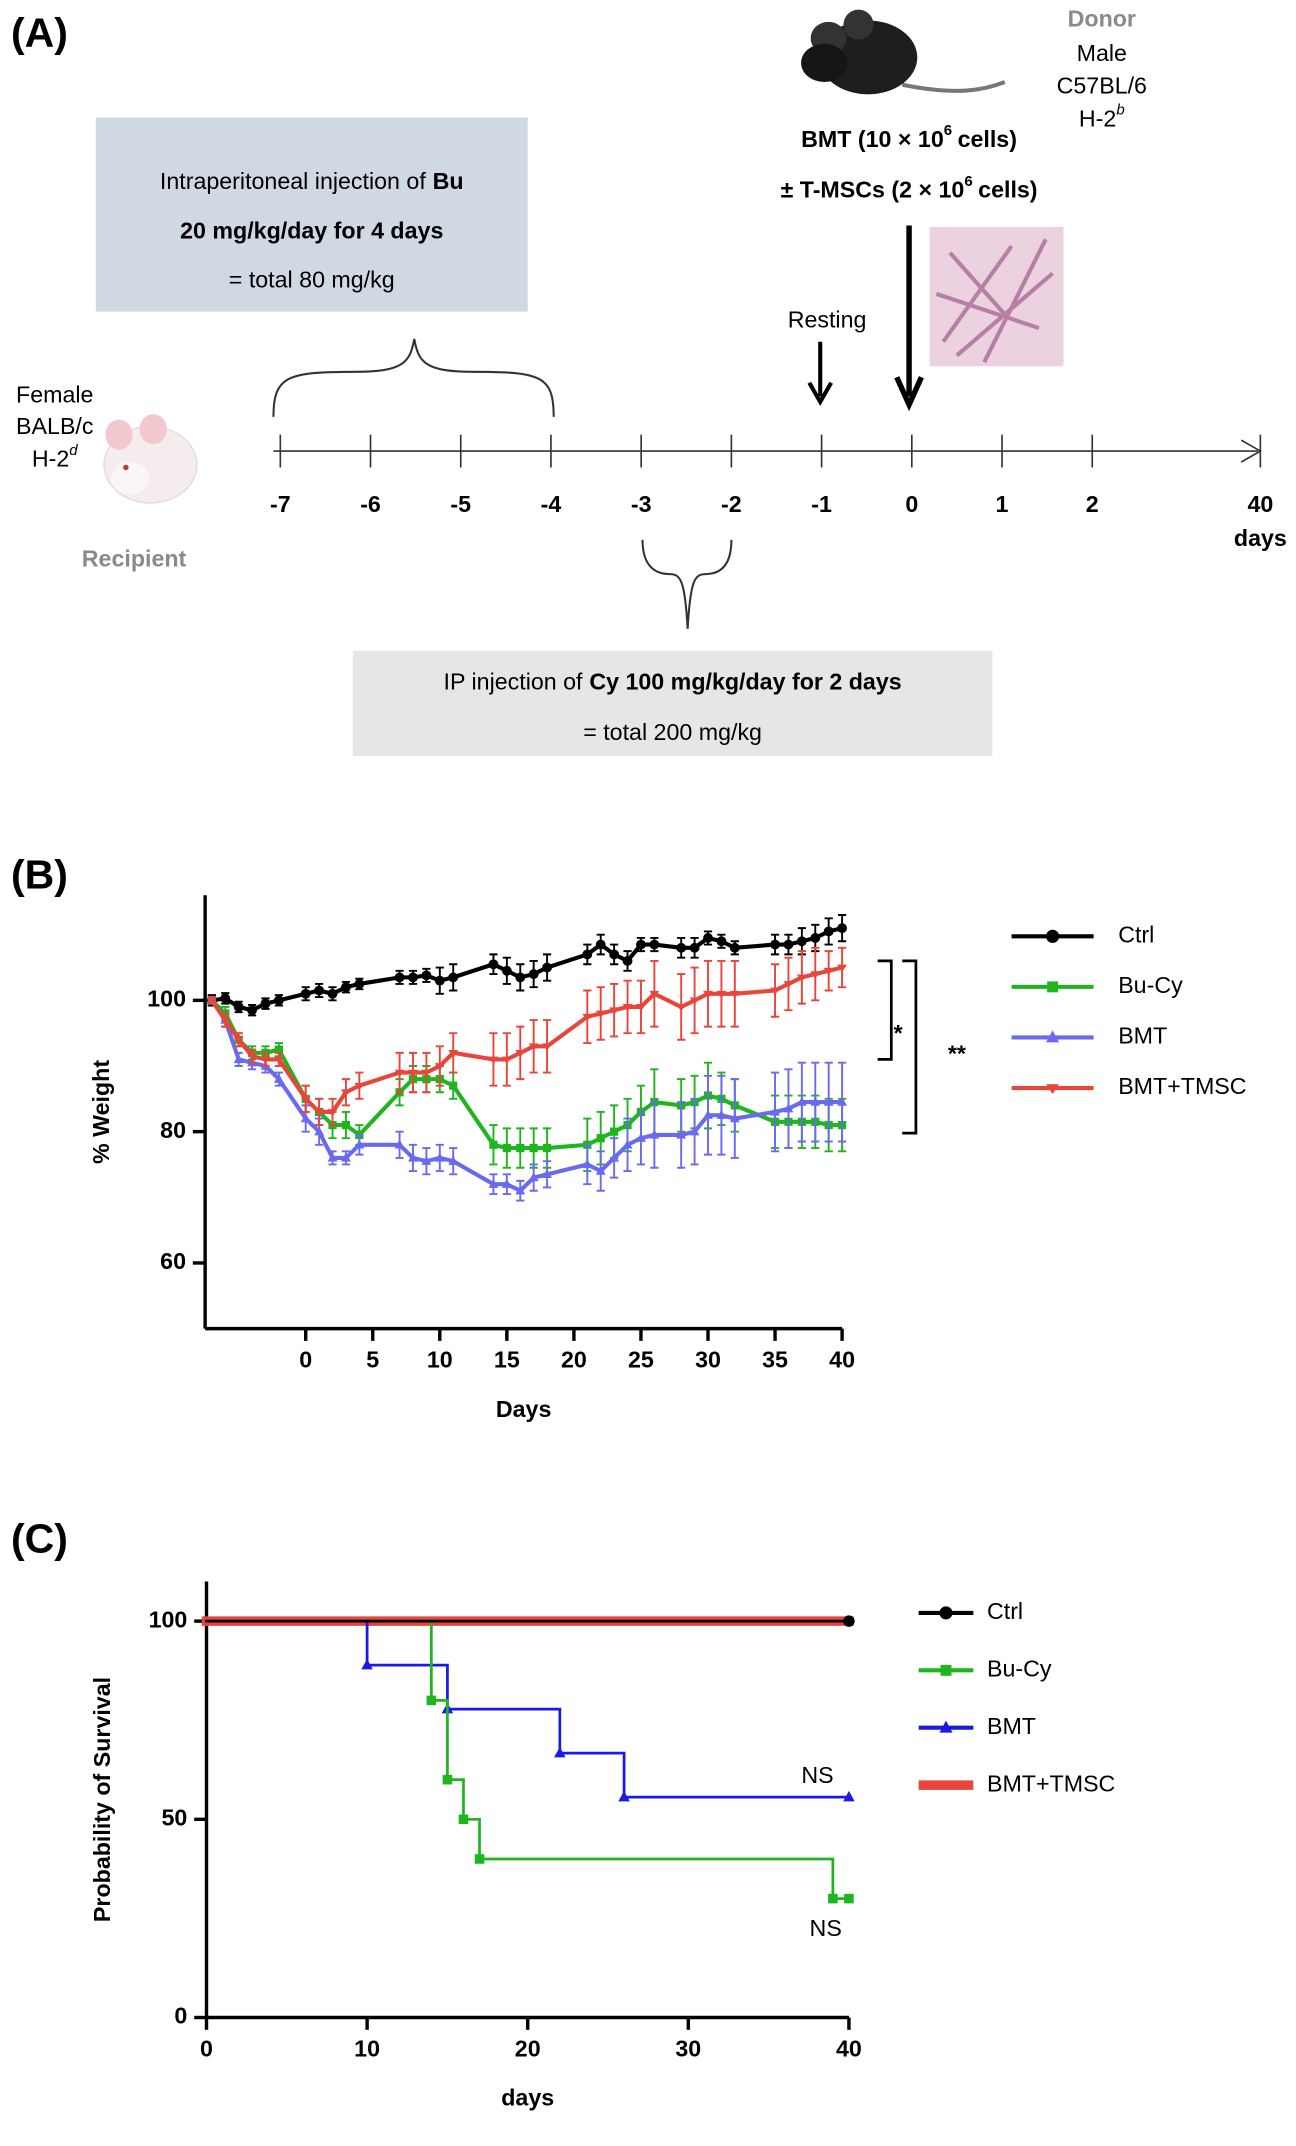  I want to click on significance-bracket, so click(910, 1047).